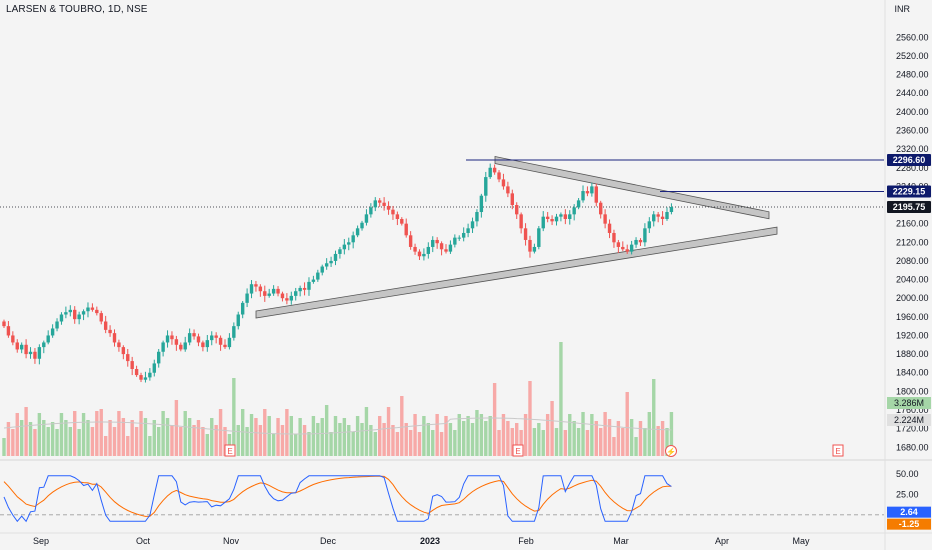 Image resolution: width=932 pixels, height=550 pixels. I want to click on dividend-marker, so click(671, 451).